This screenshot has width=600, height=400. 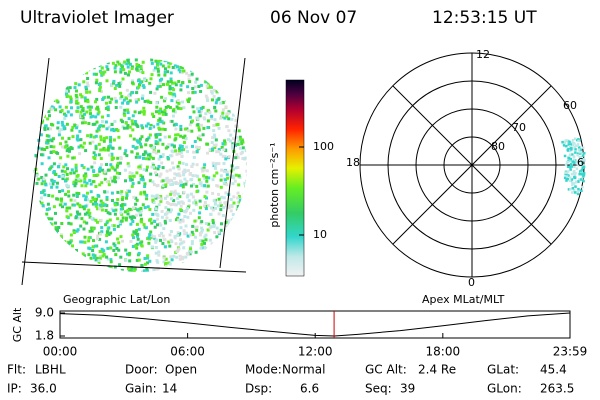 What do you see at coordinates (141, 370) in the screenshot?
I see `info-label: Door:` at bounding box center [141, 370].